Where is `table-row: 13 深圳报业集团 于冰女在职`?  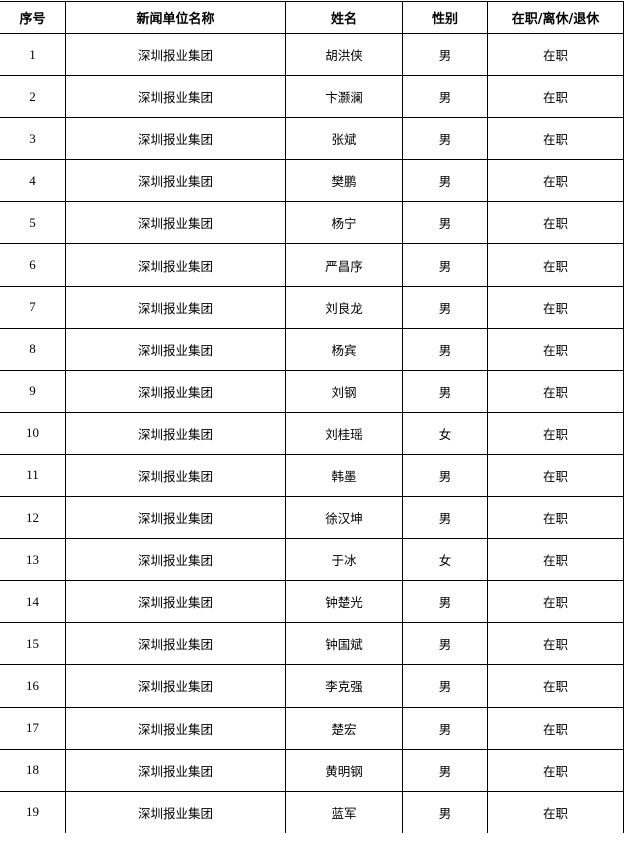 table-row: 13 深圳报业集团 于冰女在职 is located at coordinates (312, 560).